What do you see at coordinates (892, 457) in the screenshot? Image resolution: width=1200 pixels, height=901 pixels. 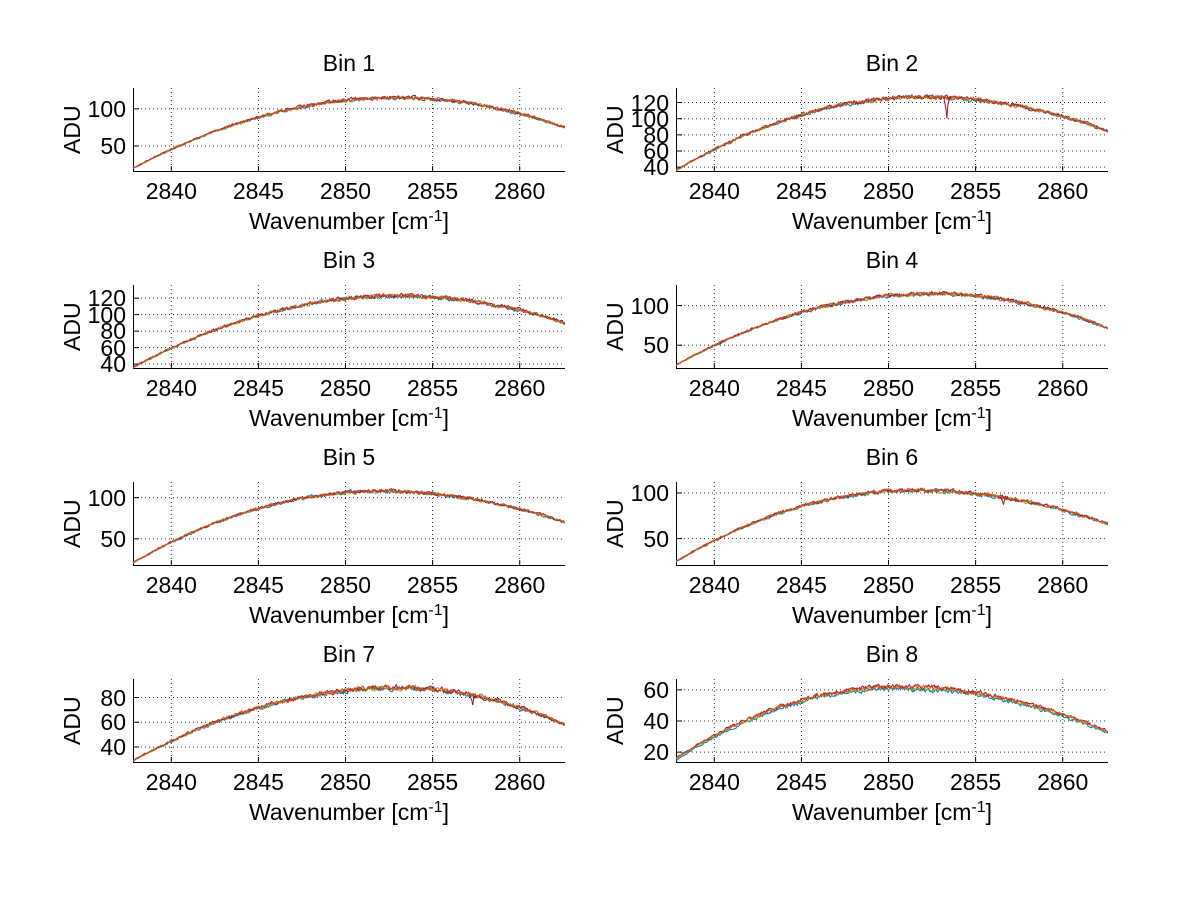 I see `plot-title: Bin 6` at bounding box center [892, 457].